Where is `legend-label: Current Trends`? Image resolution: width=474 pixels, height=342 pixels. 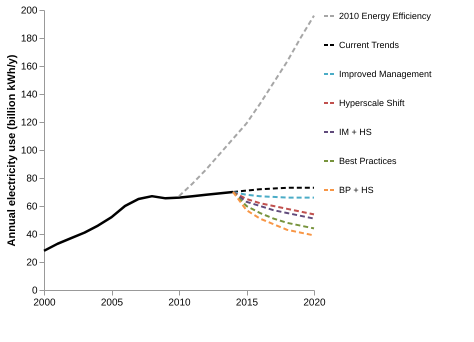 legend-label: Current Trends is located at coordinates (369, 45).